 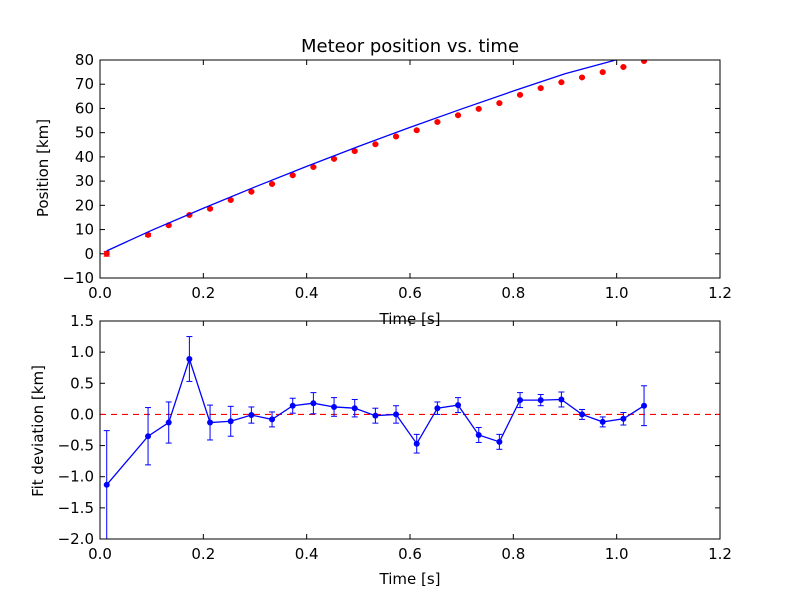 What do you see at coordinates (84, 60) in the screenshot?
I see `y-tick-label: 80` at bounding box center [84, 60].